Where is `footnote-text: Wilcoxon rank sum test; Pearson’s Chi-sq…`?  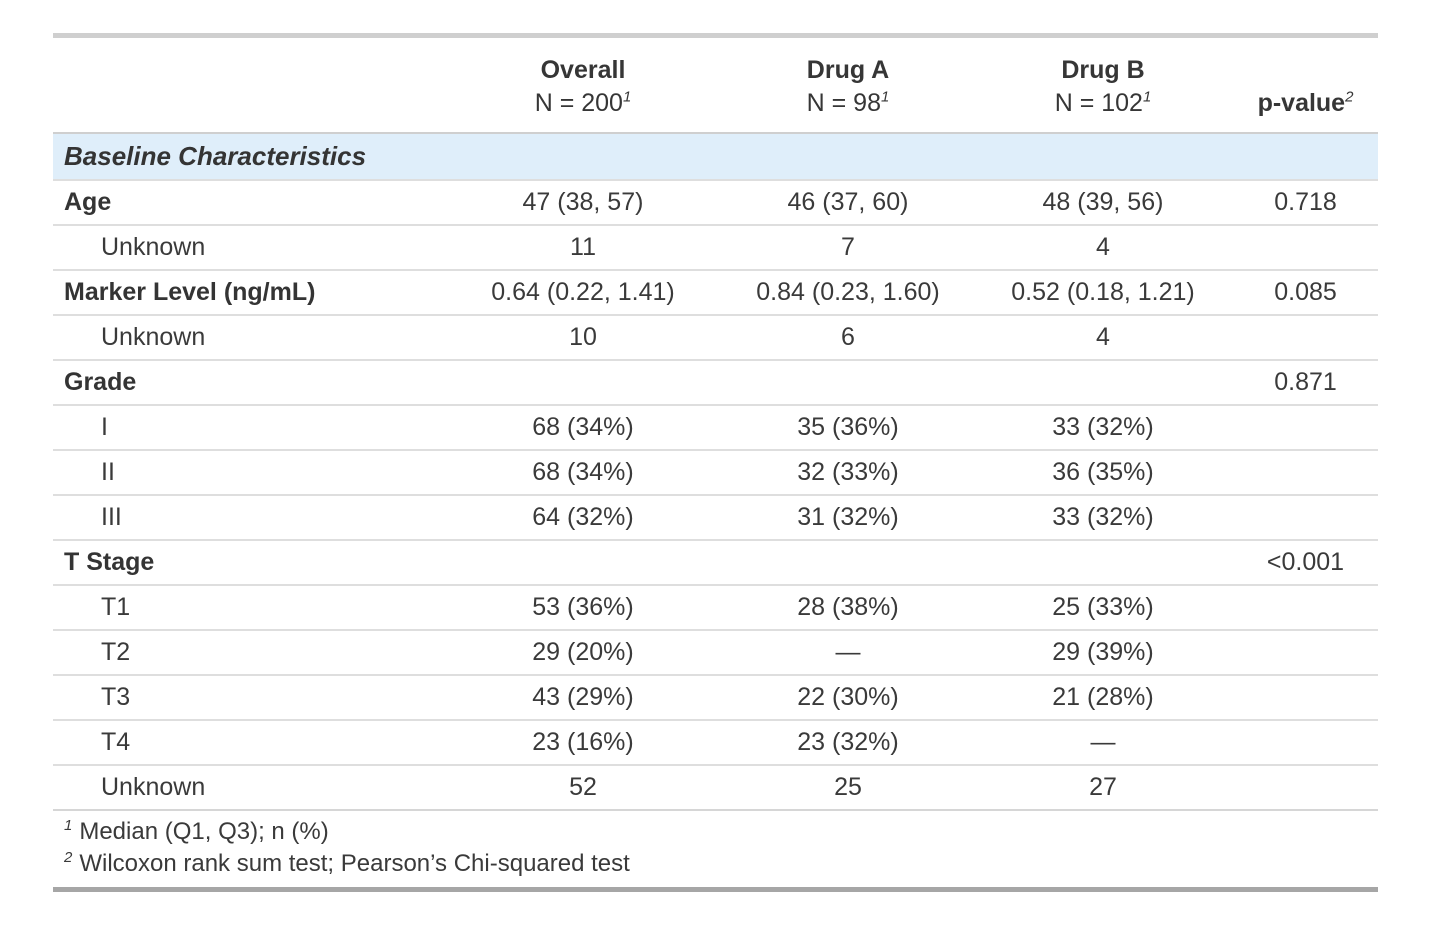
footnote-text: Wilcoxon rank sum test; Pearson’s Chi-sq… is located at coordinates (354, 863).